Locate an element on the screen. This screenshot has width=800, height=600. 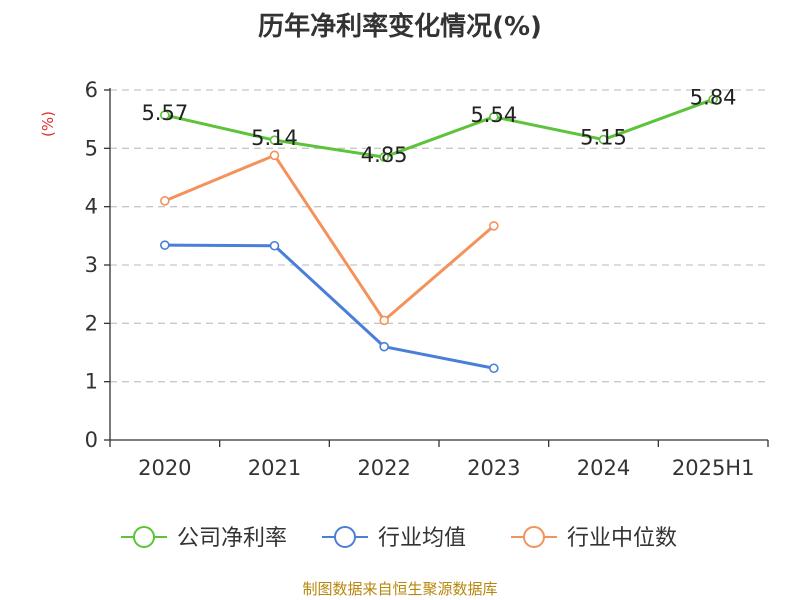
legend-label: 行业中位数 is located at coordinates (622, 538).